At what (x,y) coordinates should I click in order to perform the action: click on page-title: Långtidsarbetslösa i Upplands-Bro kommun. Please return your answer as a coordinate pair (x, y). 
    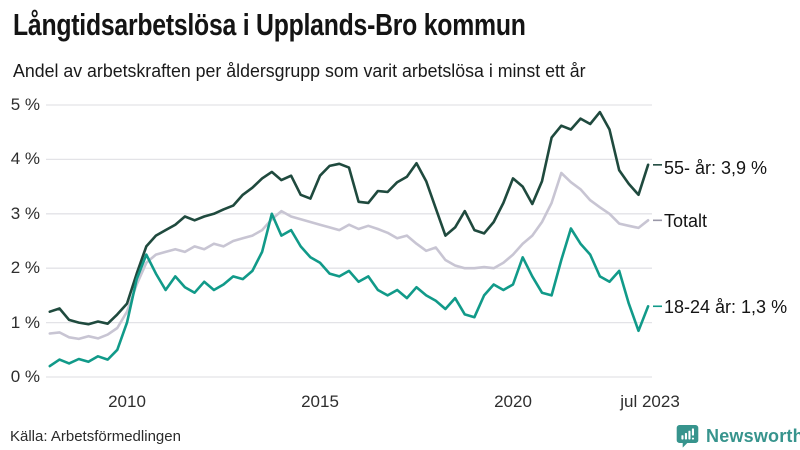
    Looking at the image, I should click on (269, 24).